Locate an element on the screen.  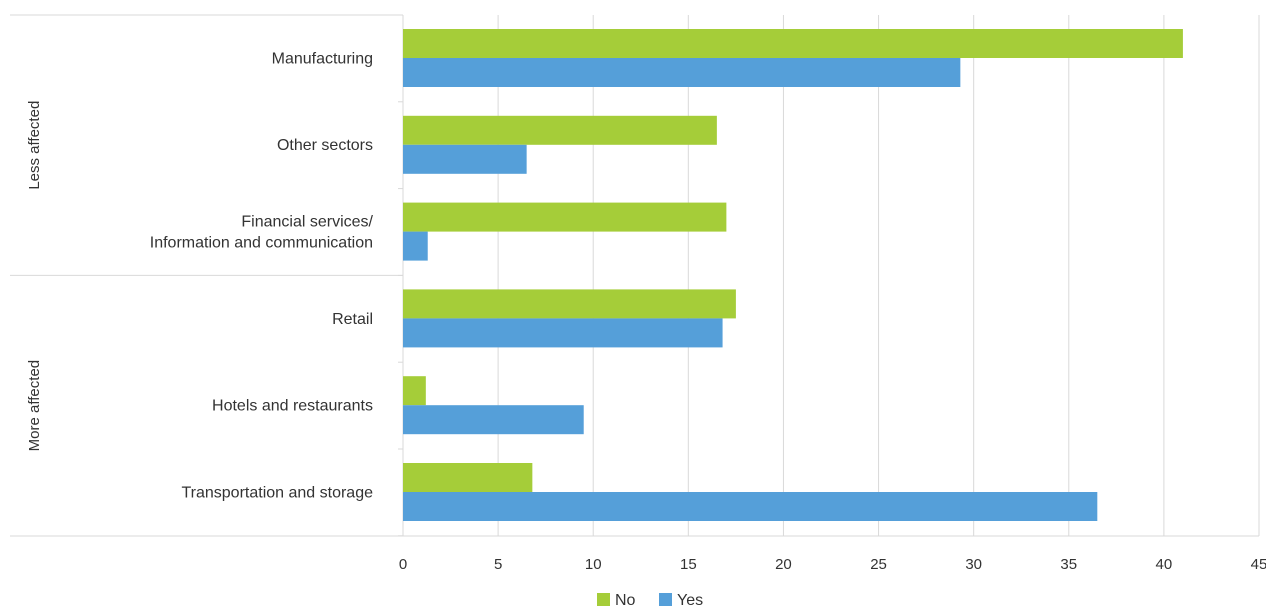
category-label-line: Retail is located at coordinates (352, 319).